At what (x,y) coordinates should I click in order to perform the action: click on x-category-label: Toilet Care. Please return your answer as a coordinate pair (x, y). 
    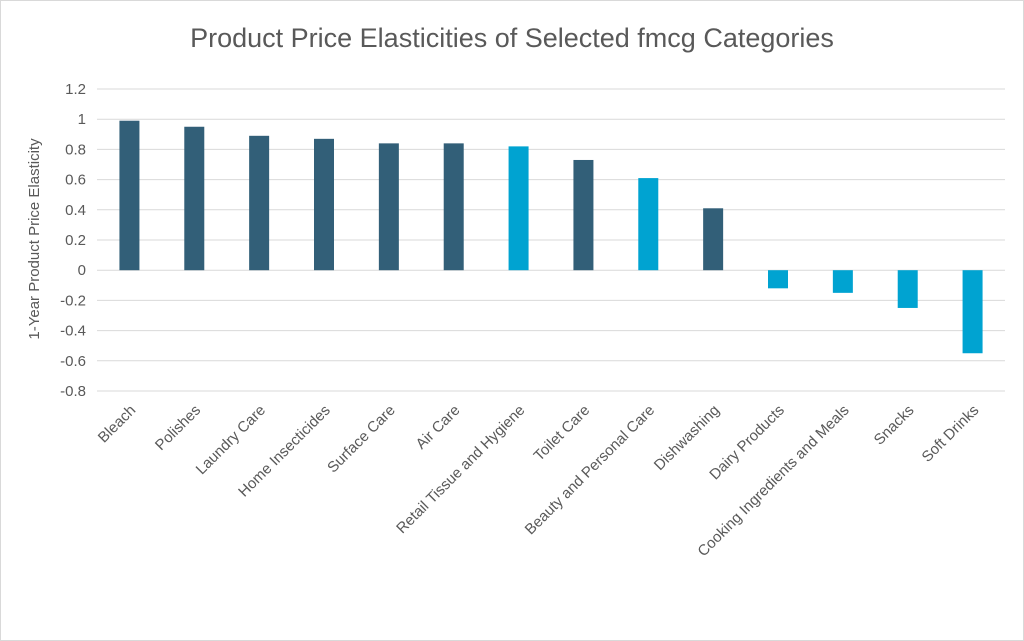
    Looking at the image, I should click on (562, 433).